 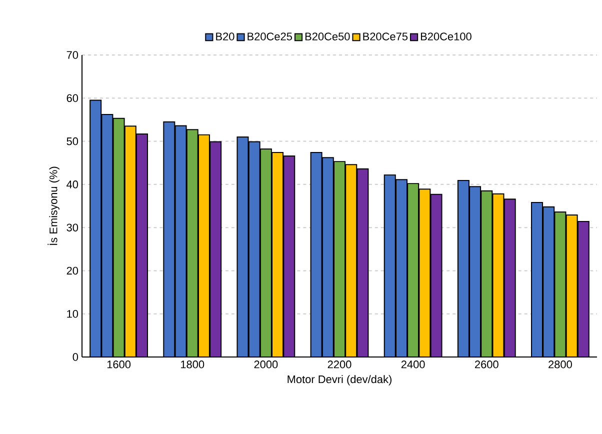 What do you see at coordinates (72, 184) in the screenshot?
I see `y-tick-label: 40` at bounding box center [72, 184].